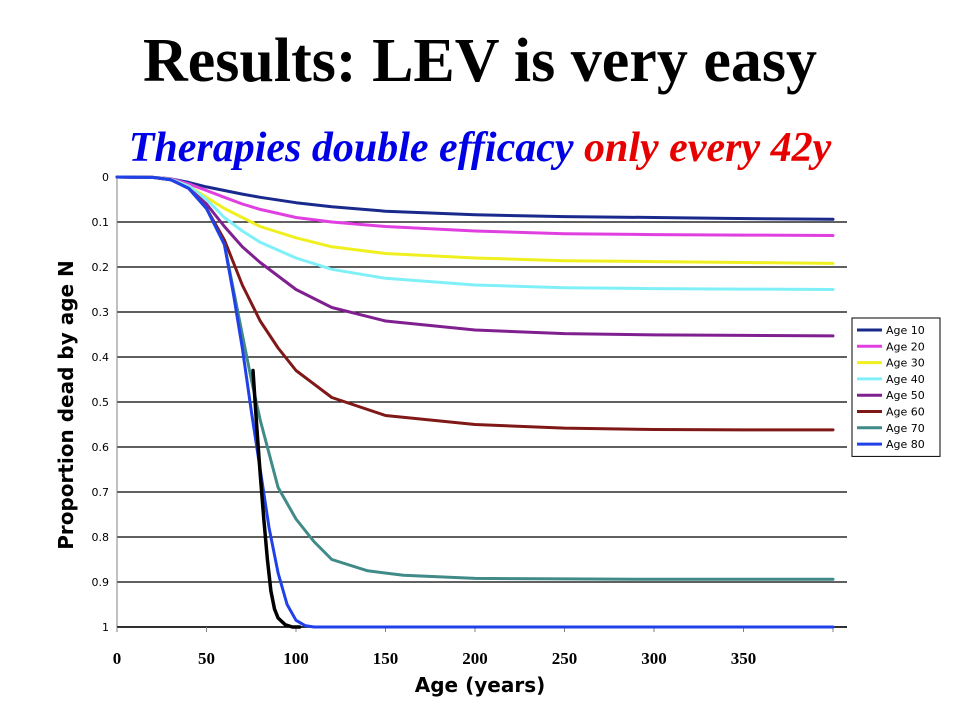 The image size is (960, 720). Describe the element at coordinates (565, 658) in the screenshot. I see `x-tick-label: 250` at that location.